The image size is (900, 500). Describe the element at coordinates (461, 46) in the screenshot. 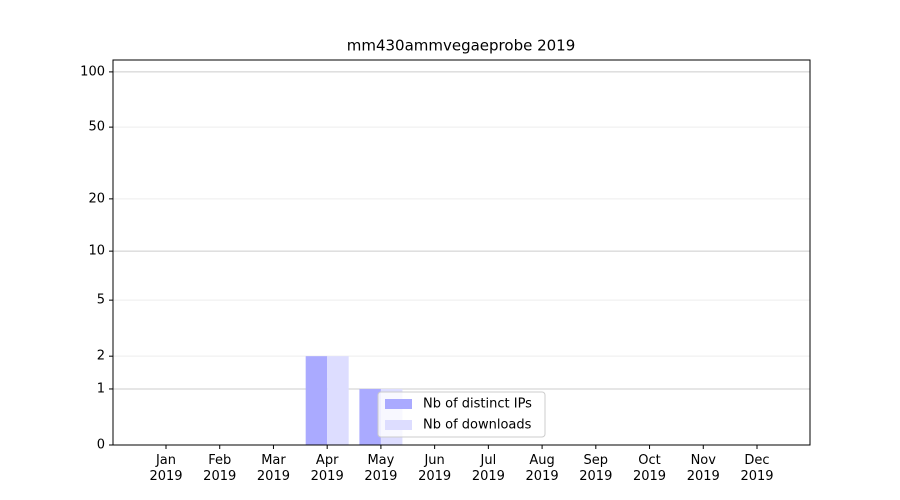

I see `chart-title: mm430ammvegaeprobe 2019` at that location.